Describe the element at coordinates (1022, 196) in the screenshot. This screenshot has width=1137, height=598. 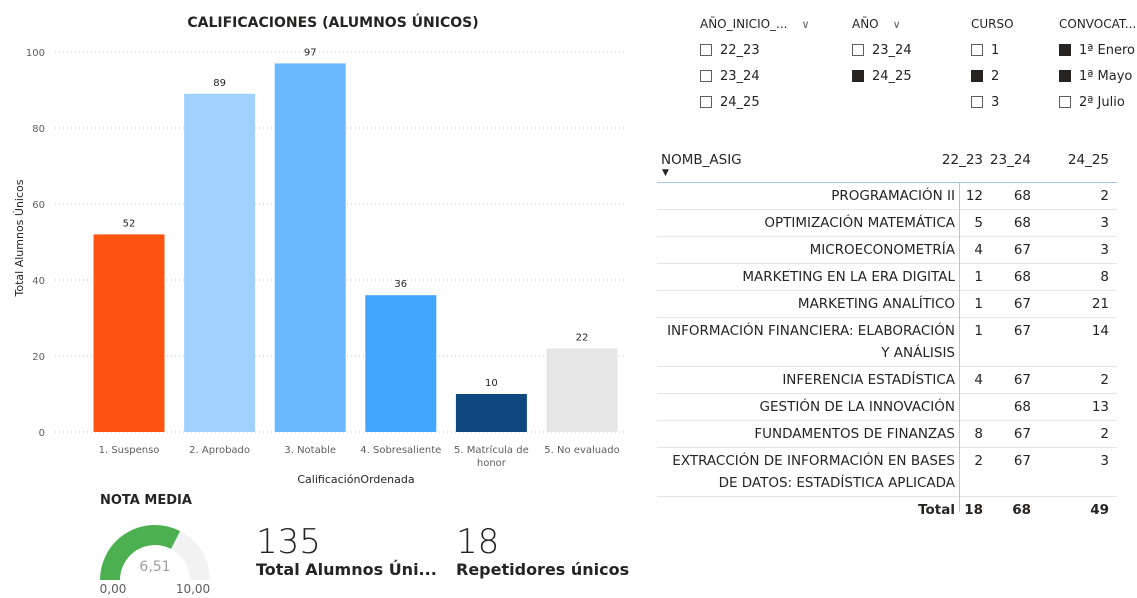
I see `table-cell: 68` at that location.